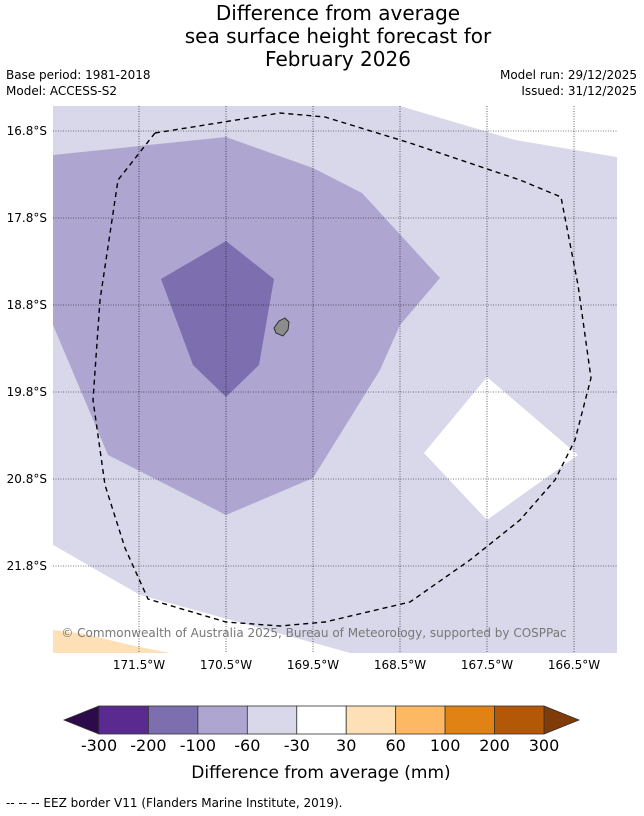 The height and width of the screenshot is (816, 644). What do you see at coordinates (62, 91) in the screenshot?
I see `model-name: Model: ACCESS-S2` at bounding box center [62, 91].